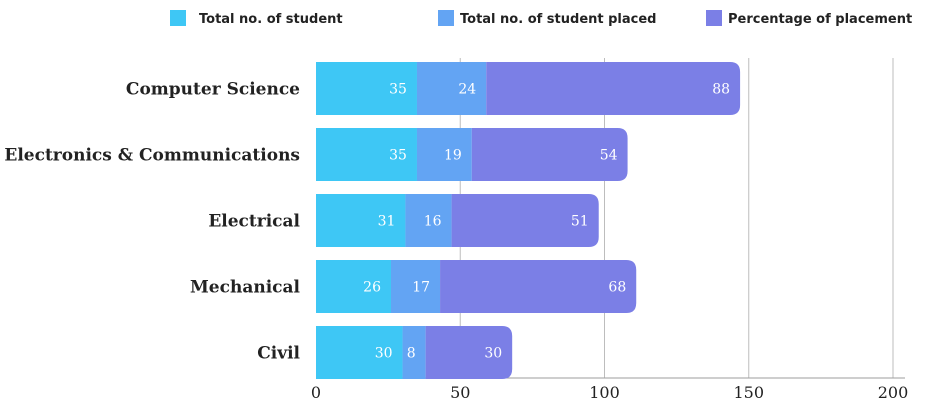  I want to click on x-tick-labels: 0 50 100 150 200, so click(609, 392).